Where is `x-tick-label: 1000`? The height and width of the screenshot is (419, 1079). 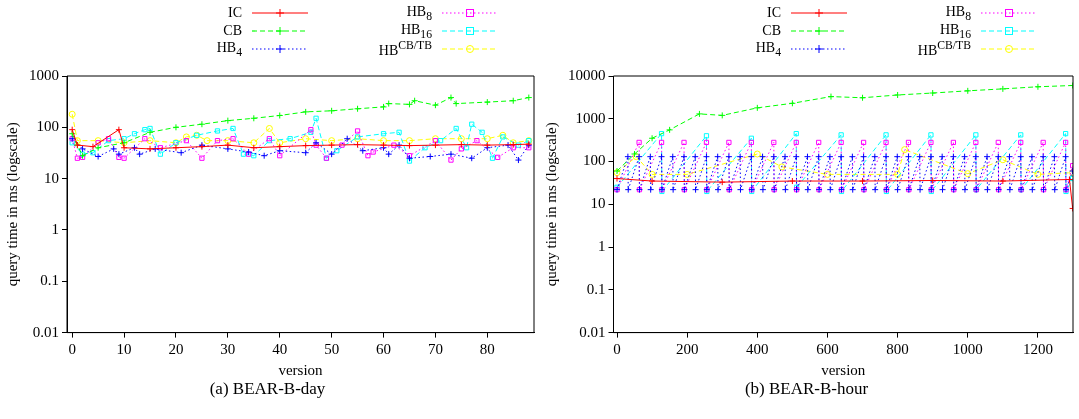
x-tick-label: 1000 is located at coordinates (967, 348).